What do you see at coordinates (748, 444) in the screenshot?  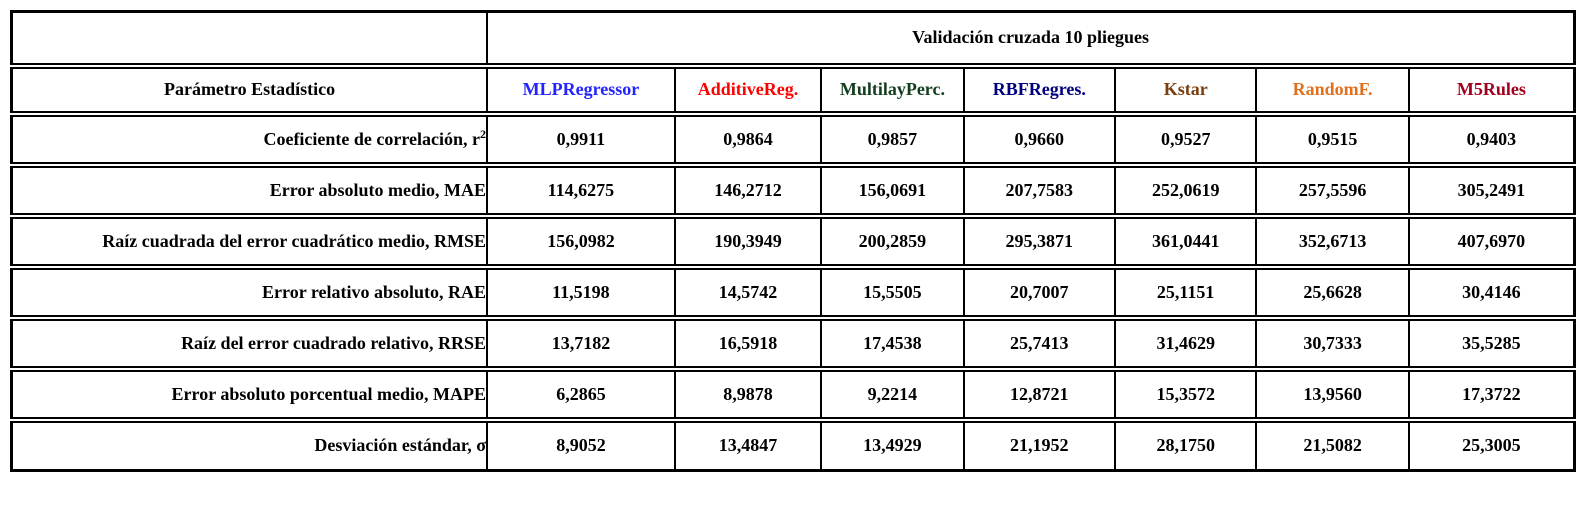 I see `value-cell: 13,4847` at bounding box center [748, 444].